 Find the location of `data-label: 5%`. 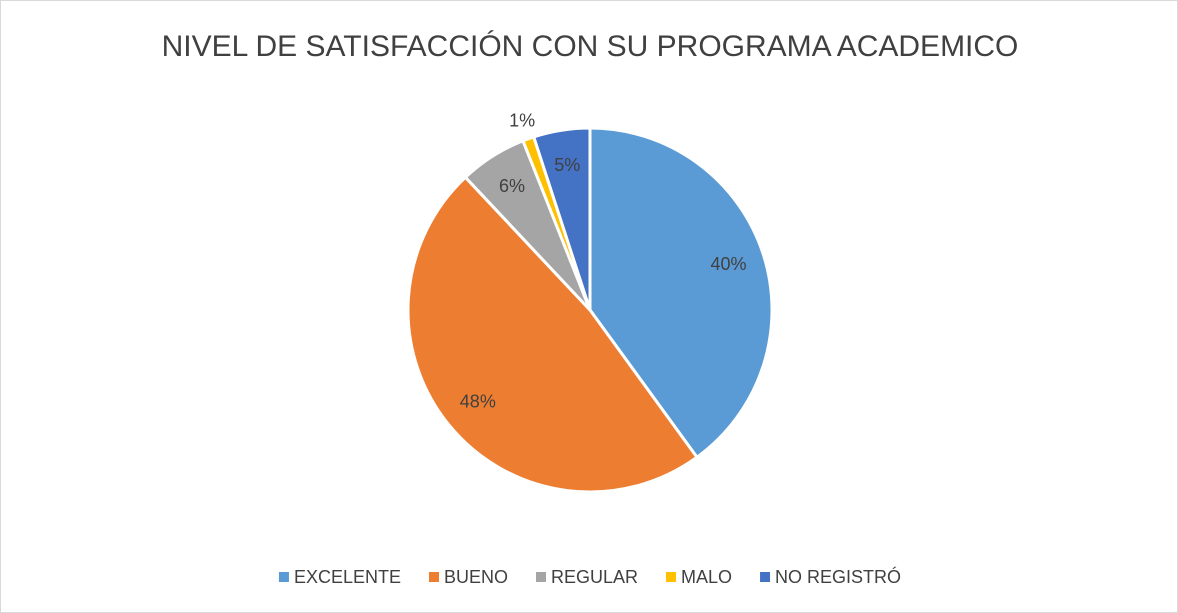

data-label: 5% is located at coordinates (567, 165).